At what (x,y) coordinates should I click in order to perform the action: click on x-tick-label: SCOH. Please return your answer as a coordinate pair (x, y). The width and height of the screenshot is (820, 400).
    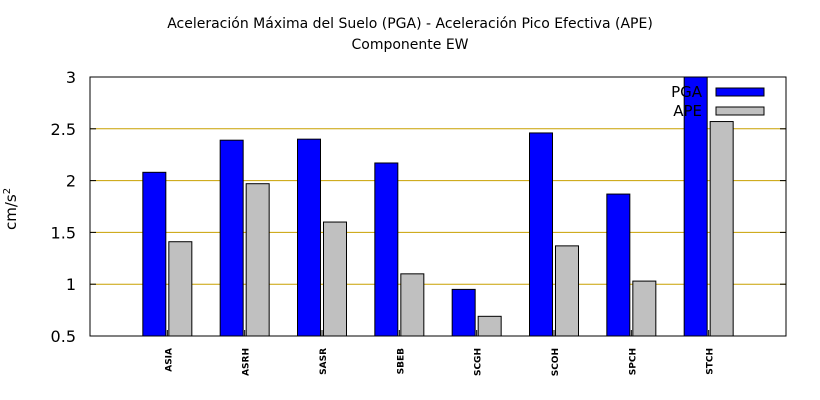
    Looking at the image, I should click on (556, 362).